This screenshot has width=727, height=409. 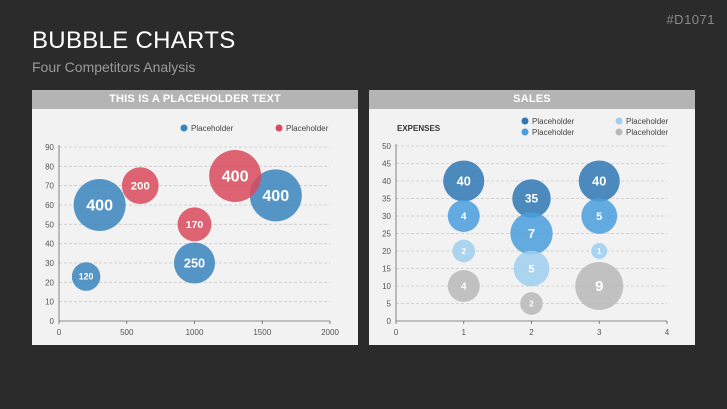 What do you see at coordinates (195, 99) in the screenshot?
I see `left-chart-title: THIS IS A PLACEHOLDER TEXT` at bounding box center [195, 99].